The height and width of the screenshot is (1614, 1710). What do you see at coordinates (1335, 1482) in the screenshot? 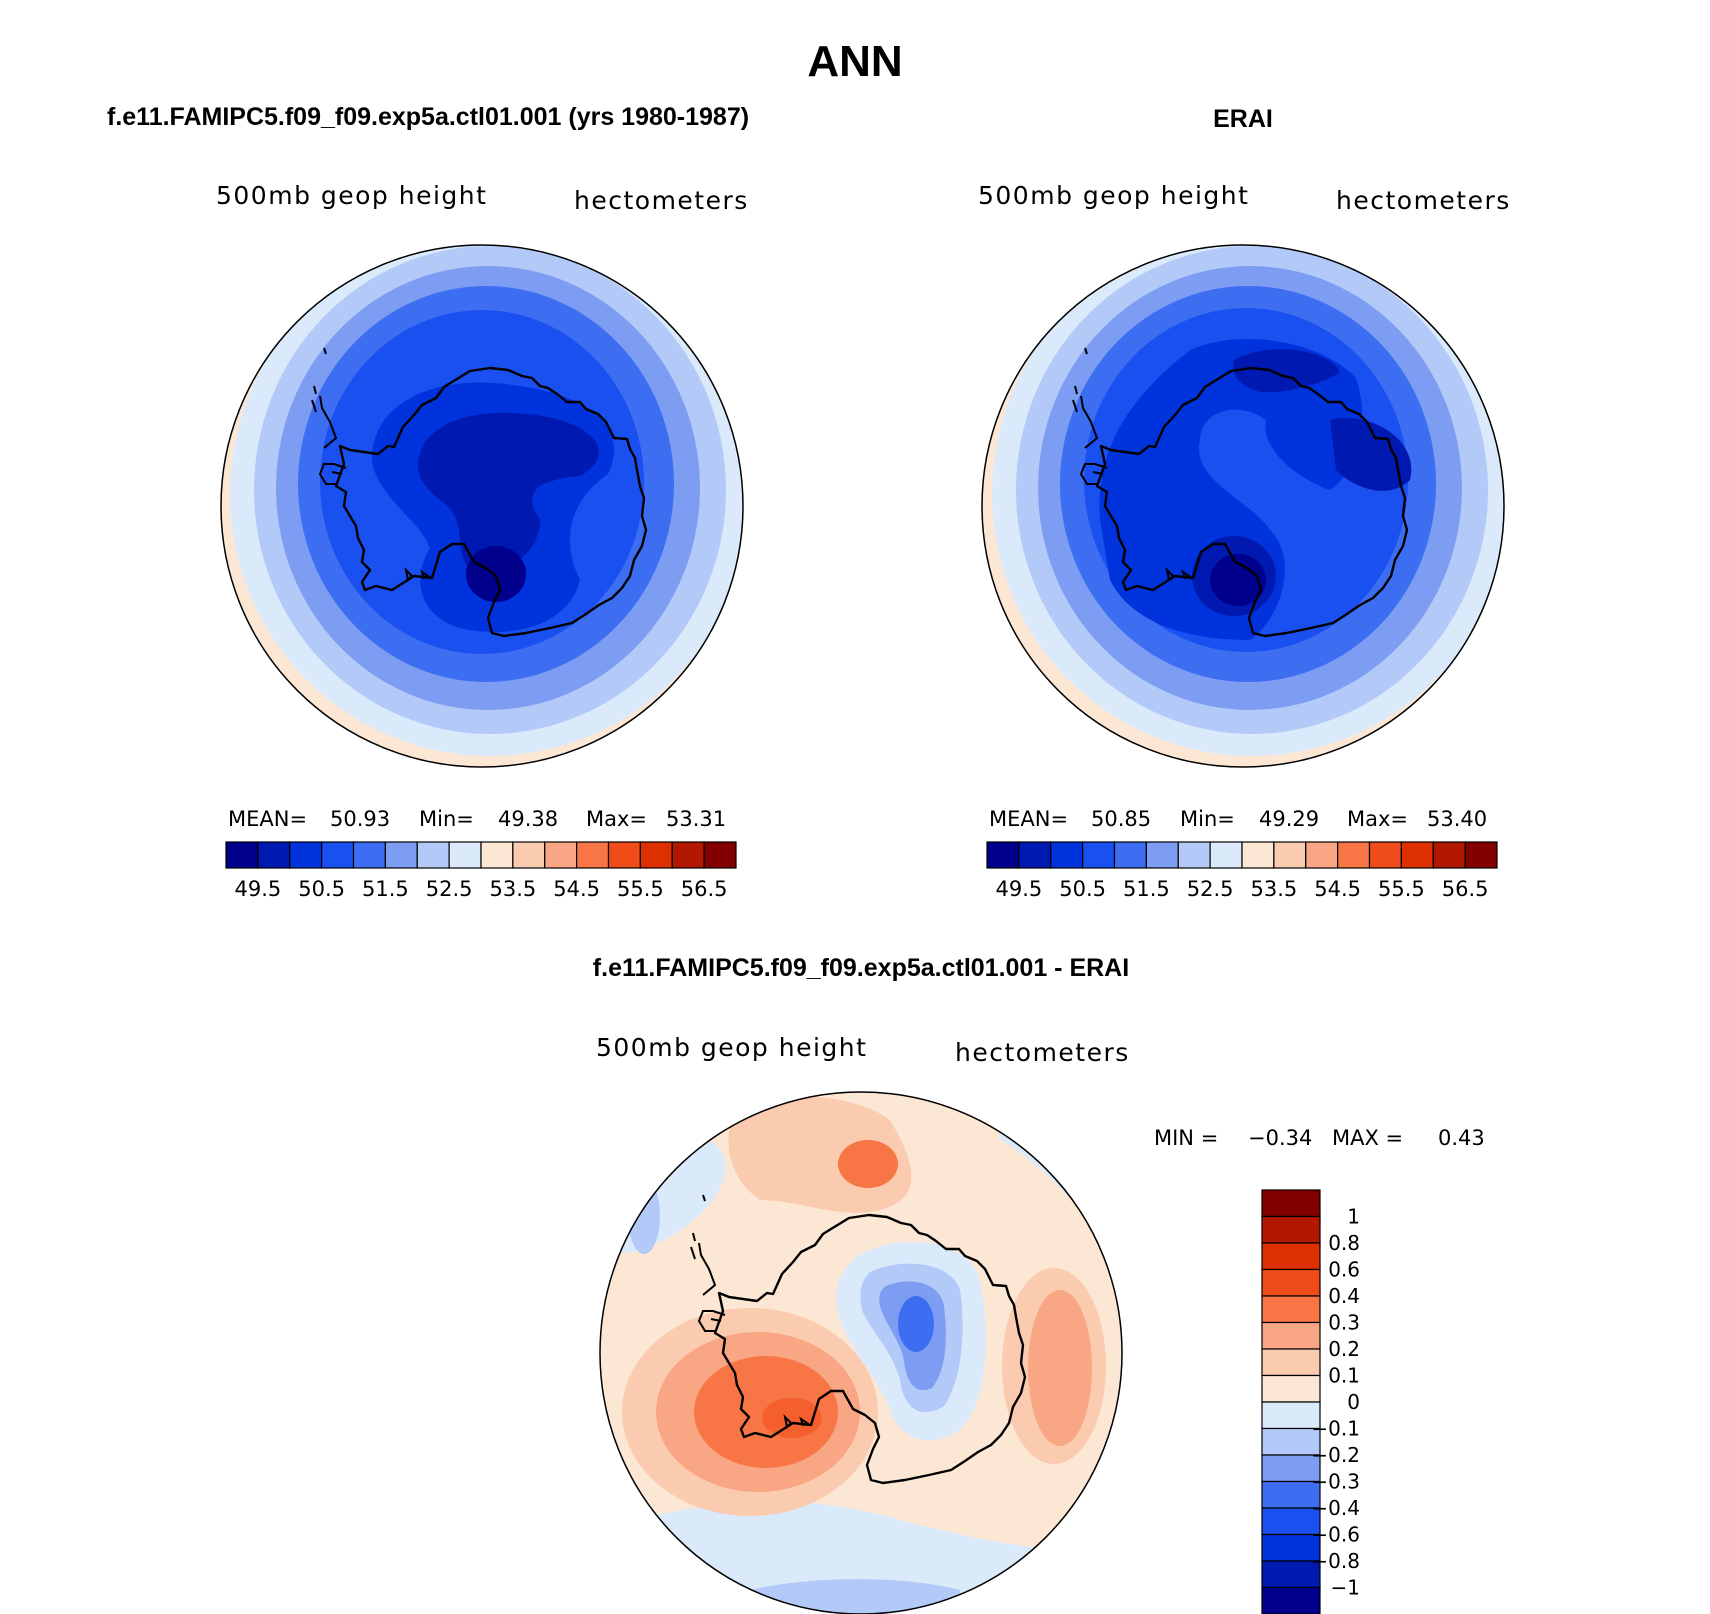
I see `colorbar-label: −0.3` at bounding box center [1335, 1482].